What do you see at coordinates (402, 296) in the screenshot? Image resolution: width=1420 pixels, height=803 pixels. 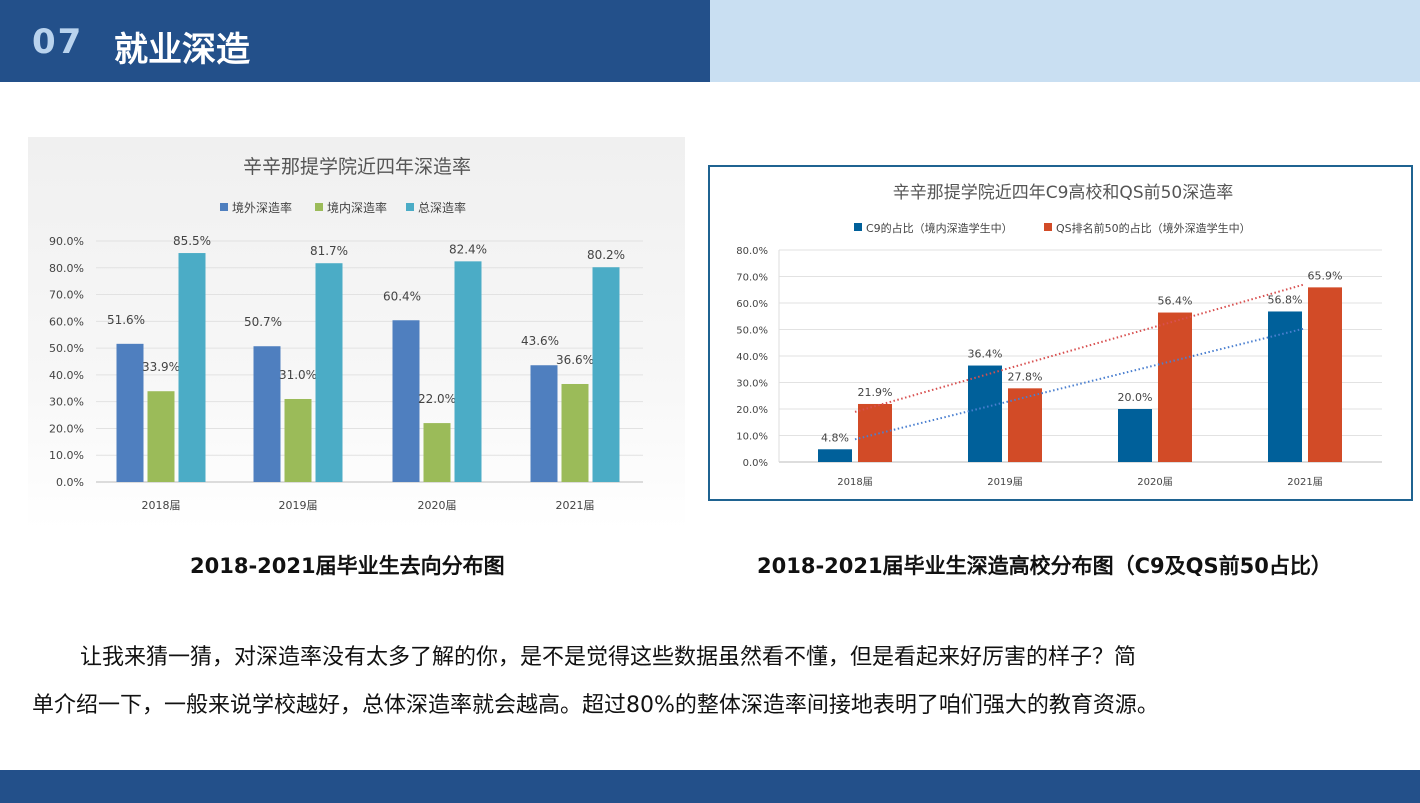 I see `data-label: 60.4%` at bounding box center [402, 296].